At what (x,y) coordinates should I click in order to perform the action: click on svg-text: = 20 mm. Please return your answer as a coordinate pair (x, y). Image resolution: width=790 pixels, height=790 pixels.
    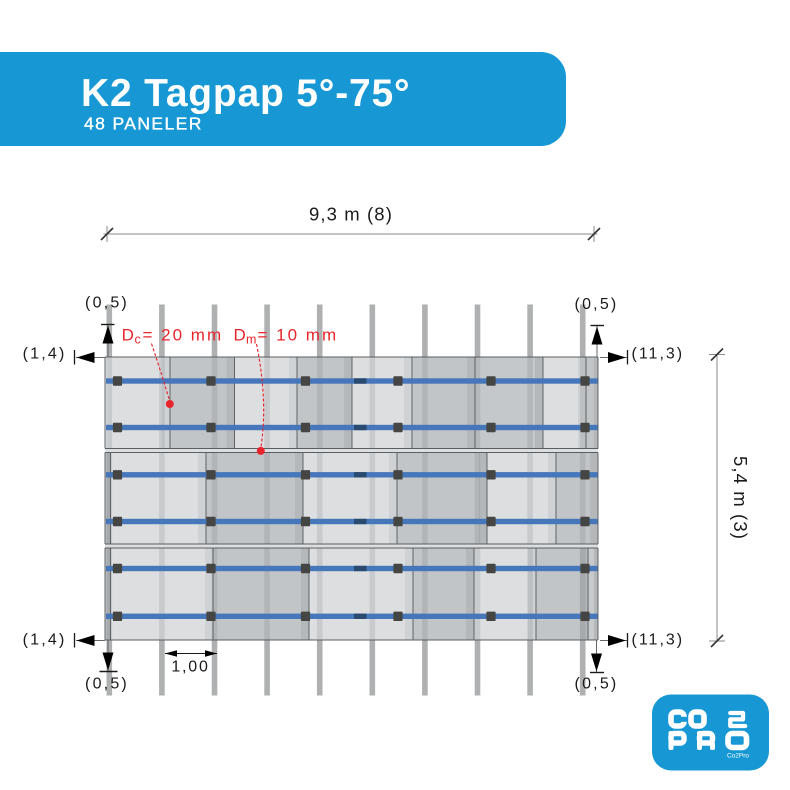
    Looking at the image, I should click on (183, 335).